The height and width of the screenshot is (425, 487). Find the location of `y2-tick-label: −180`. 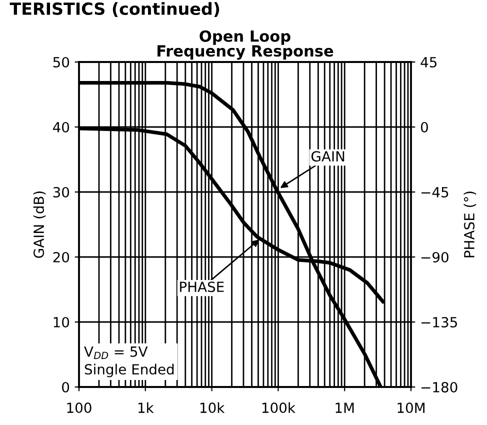

y2-tick-label: −180 is located at coordinates (440, 387).